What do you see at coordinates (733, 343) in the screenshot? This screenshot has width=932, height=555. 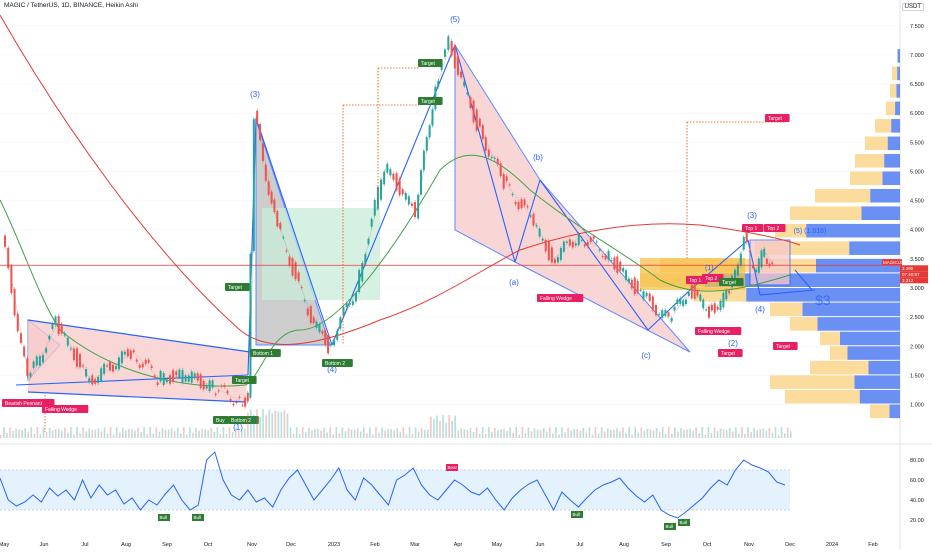 I see `wave-label: (2)` at bounding box center [733, 343].